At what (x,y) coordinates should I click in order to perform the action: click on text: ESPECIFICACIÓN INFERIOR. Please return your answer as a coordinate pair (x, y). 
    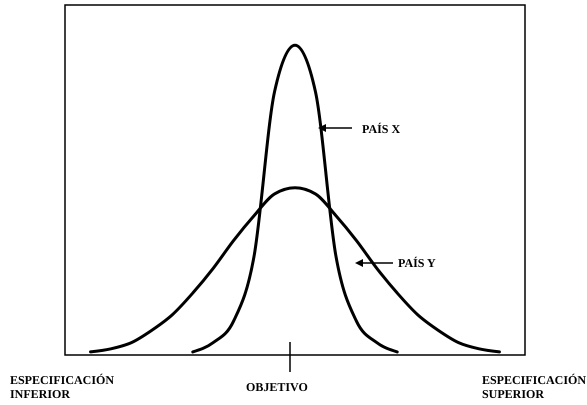
    Looking at the image, I should click on (62, 387).